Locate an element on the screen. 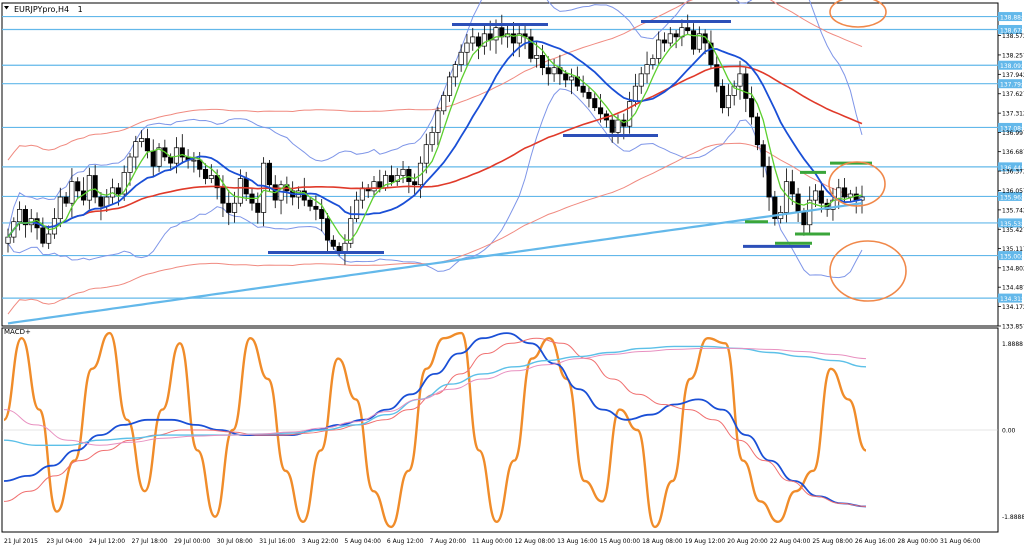 This screenshot has height=553, width=1024. x-tick-label: 21 Jul 2015 is located at coordinates (21, 541).